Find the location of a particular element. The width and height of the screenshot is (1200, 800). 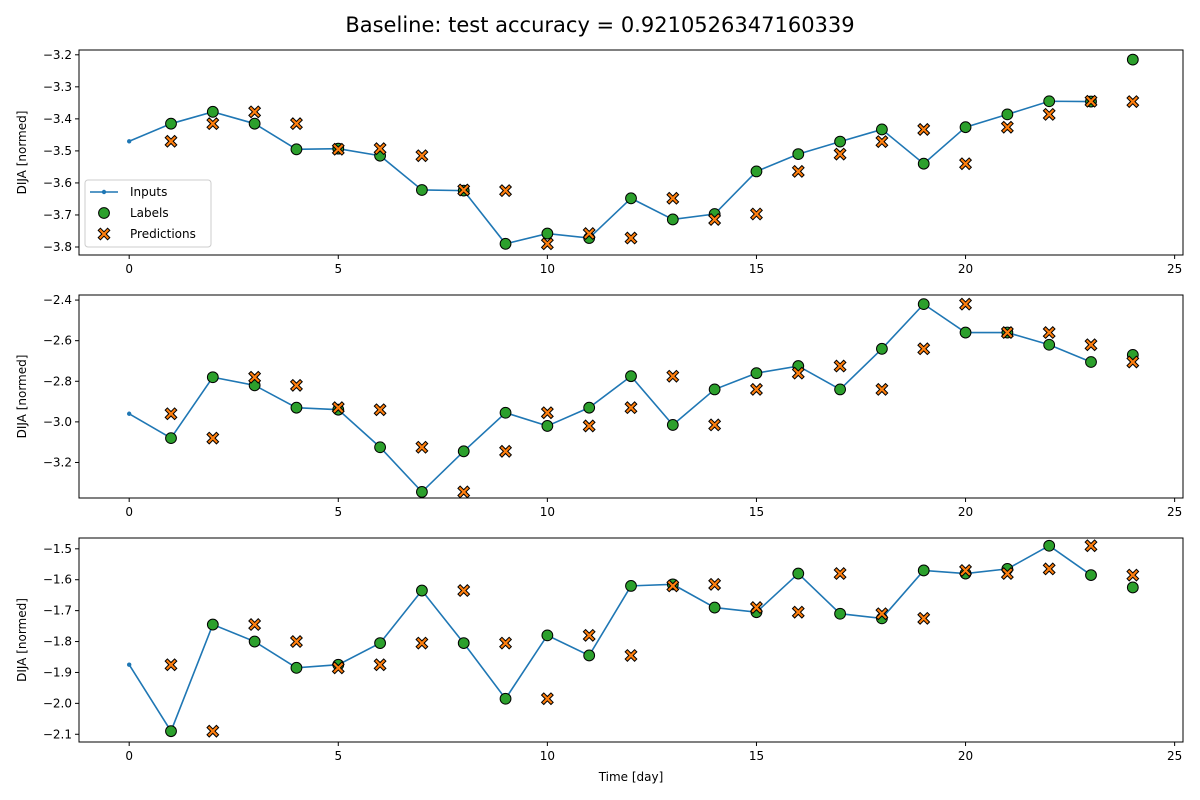

y-tick-label: −3.2 is located at coordinates (57, 462).